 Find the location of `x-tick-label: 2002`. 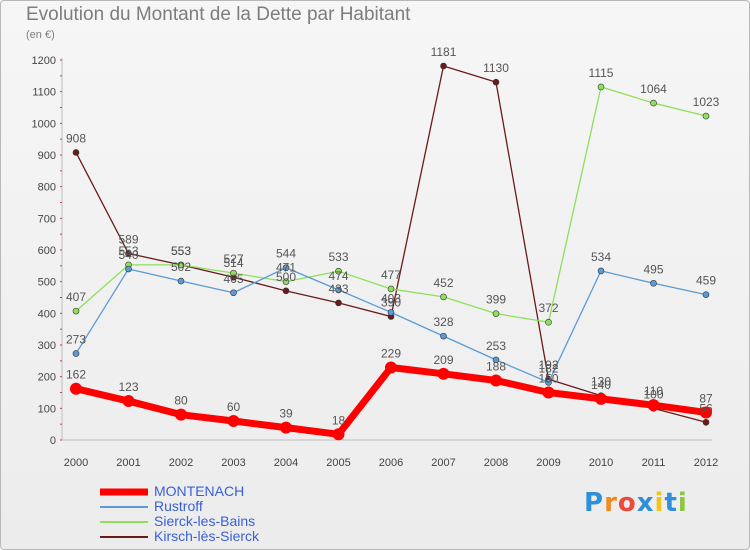

x-tick-label: 2002 is located at coordinates (181, 463).